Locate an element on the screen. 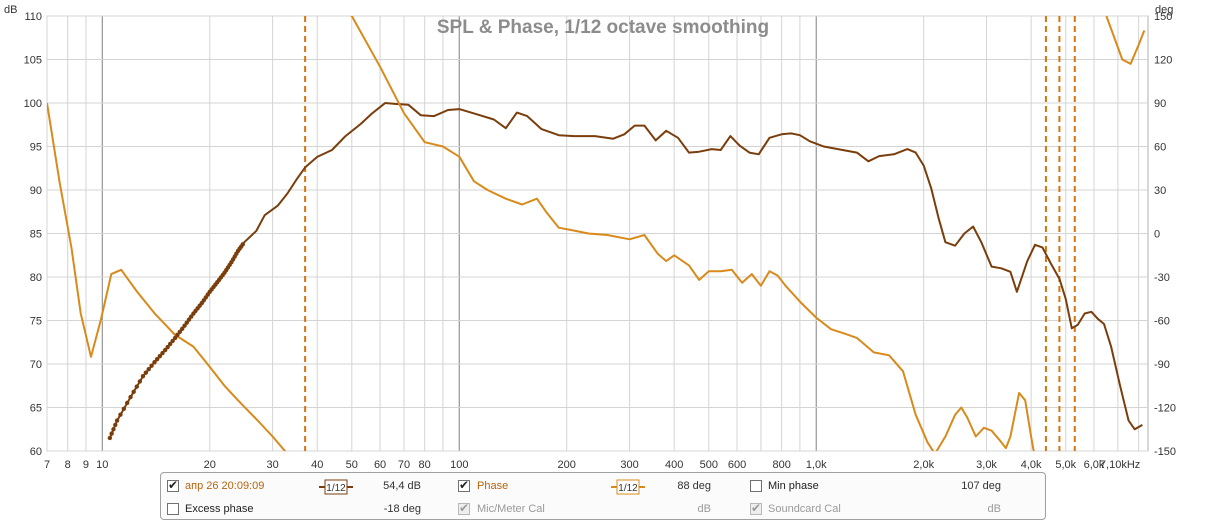  left-tick-label: 75 is located at coordinates (36, 322).